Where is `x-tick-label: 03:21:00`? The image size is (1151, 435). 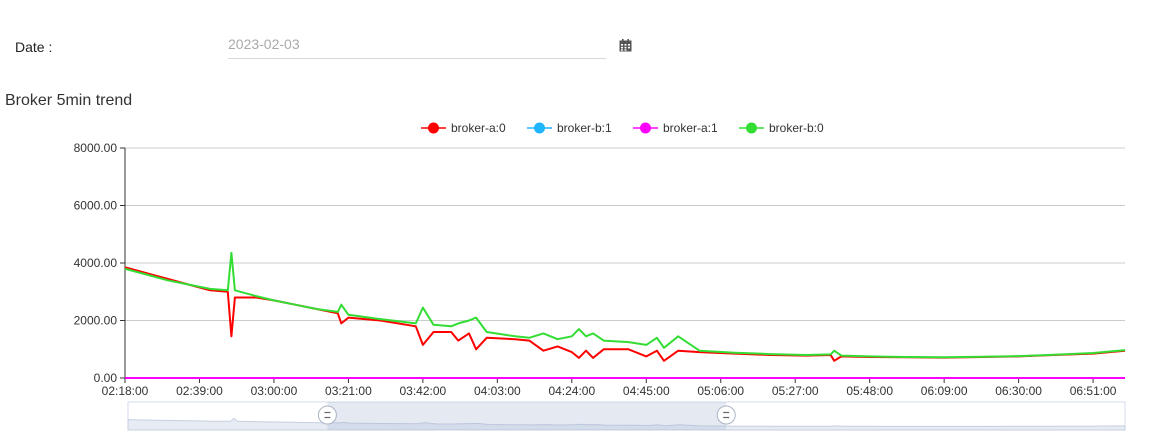
x-tick-label: 03:21:00 is located at coordinates (348, 391).